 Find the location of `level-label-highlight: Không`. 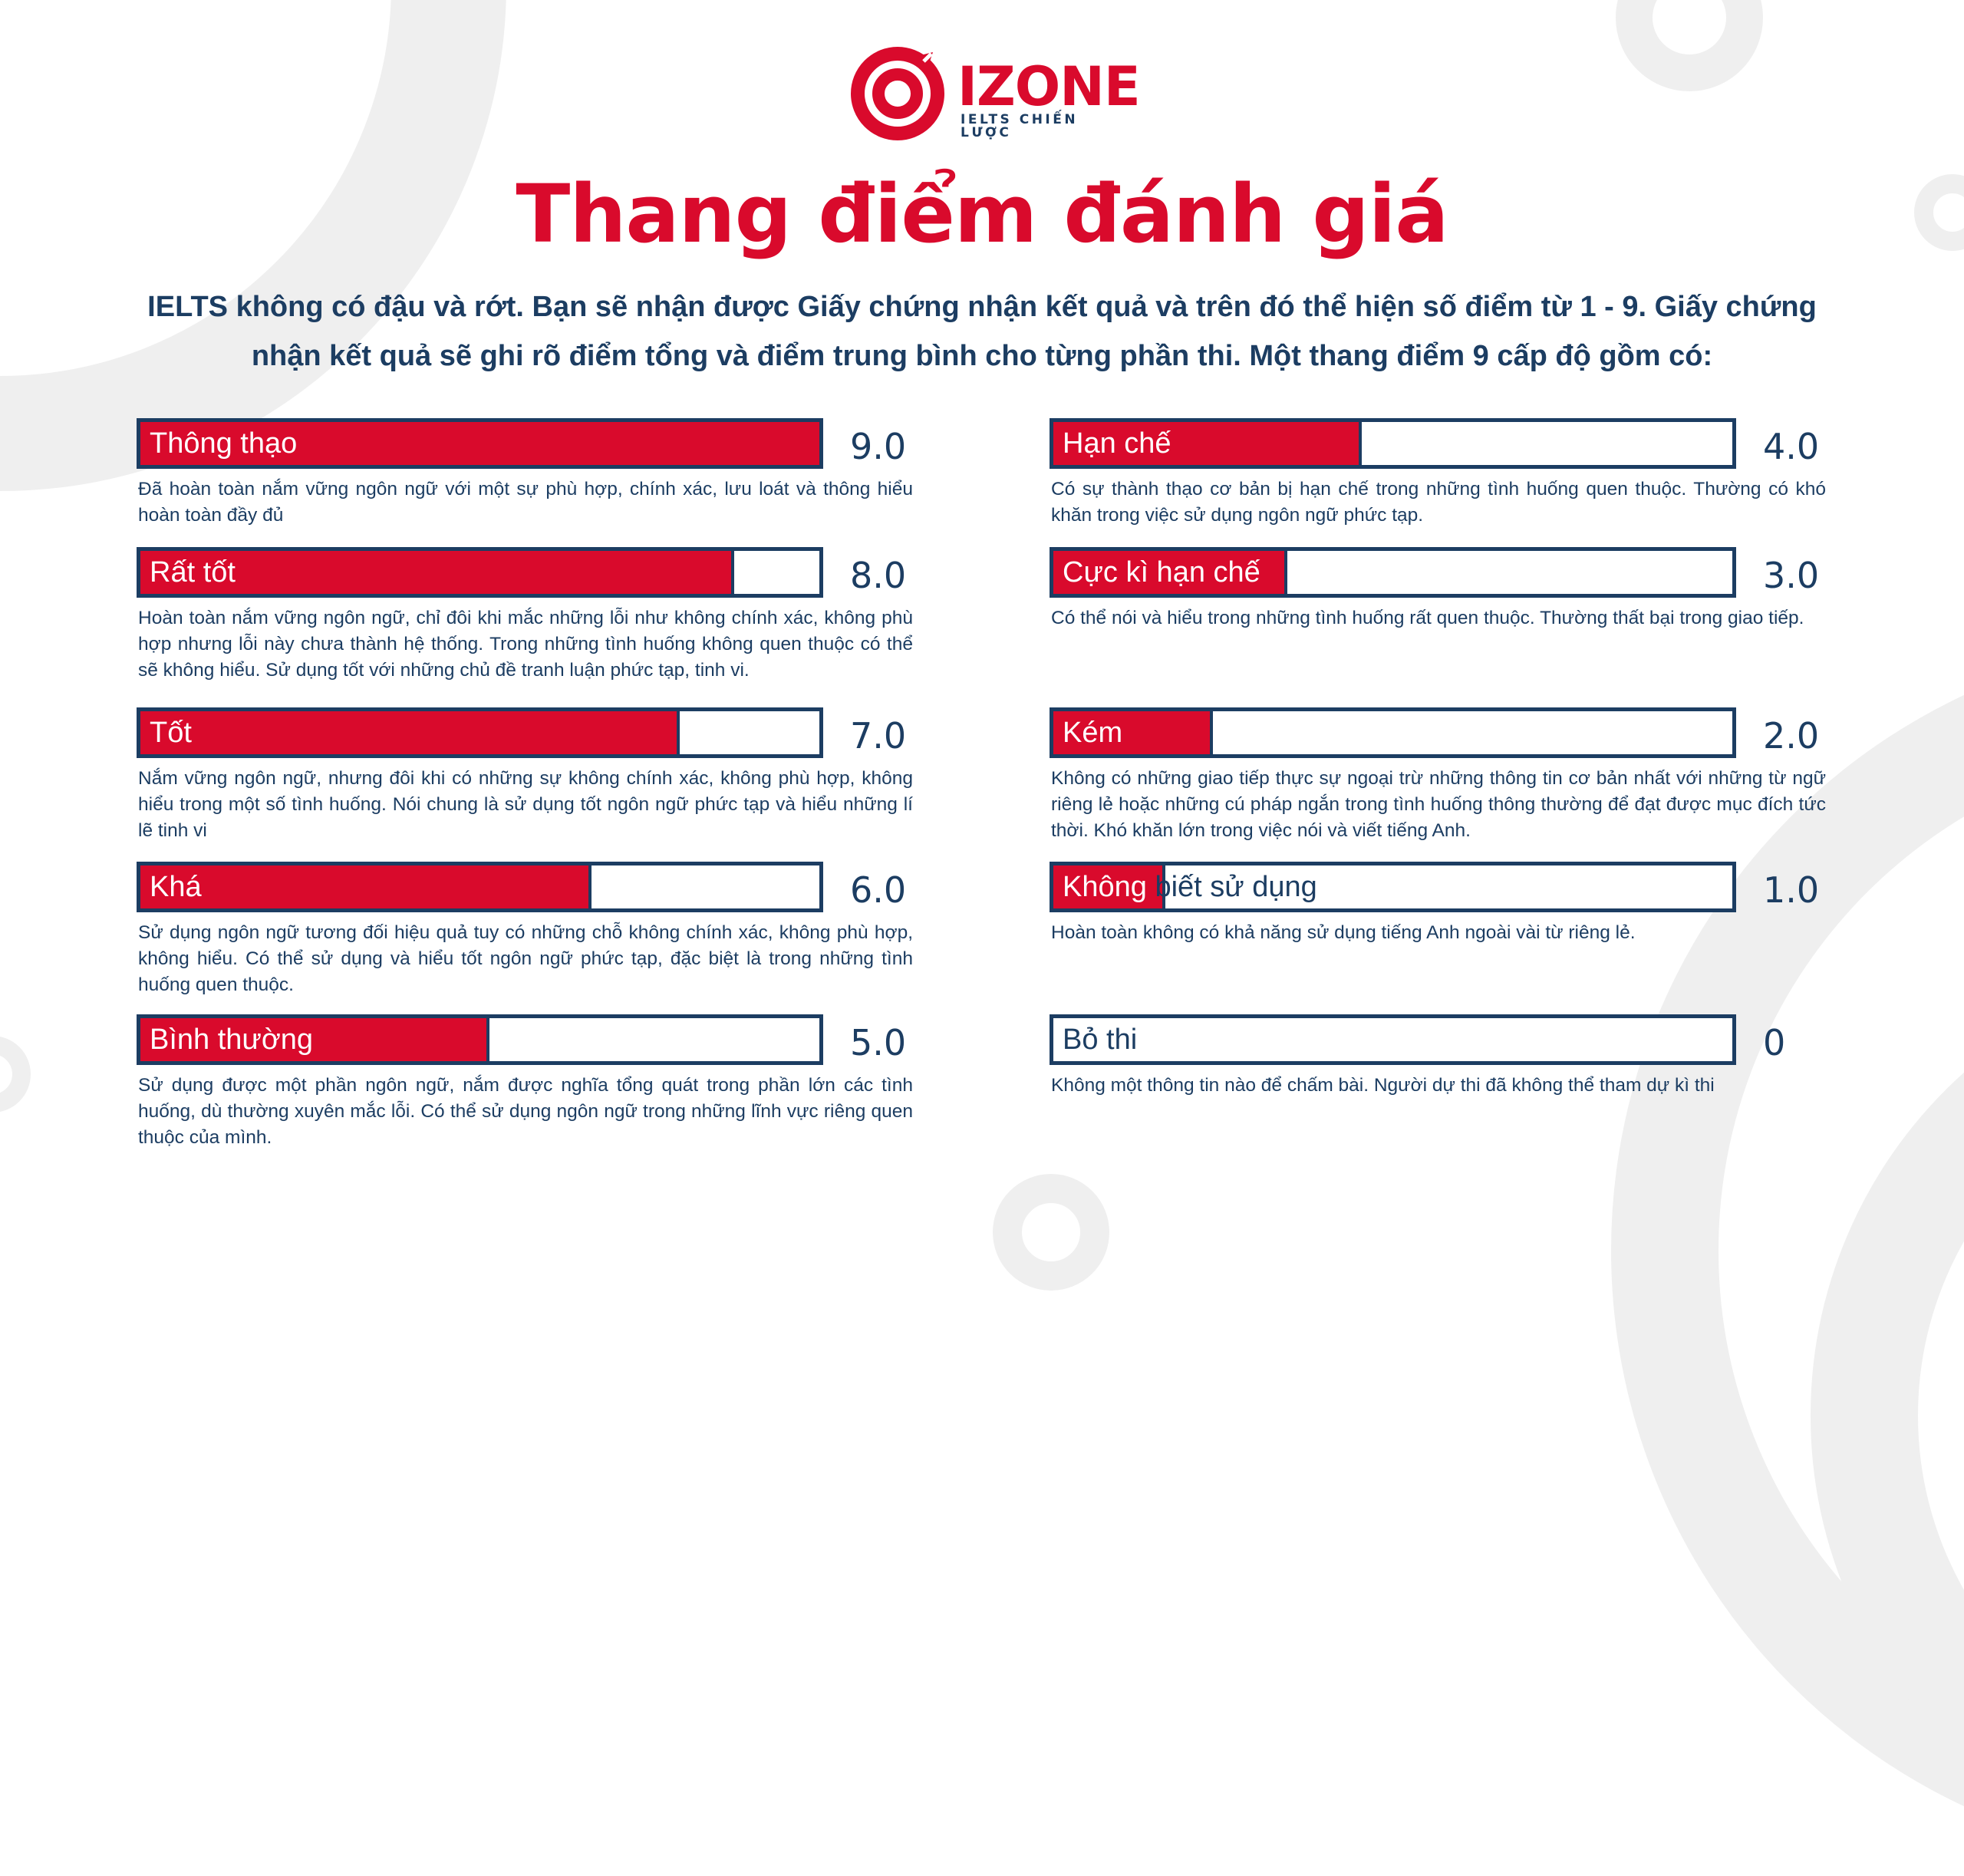

level-label-highlight: Không is located at coordinates (1105, 887).